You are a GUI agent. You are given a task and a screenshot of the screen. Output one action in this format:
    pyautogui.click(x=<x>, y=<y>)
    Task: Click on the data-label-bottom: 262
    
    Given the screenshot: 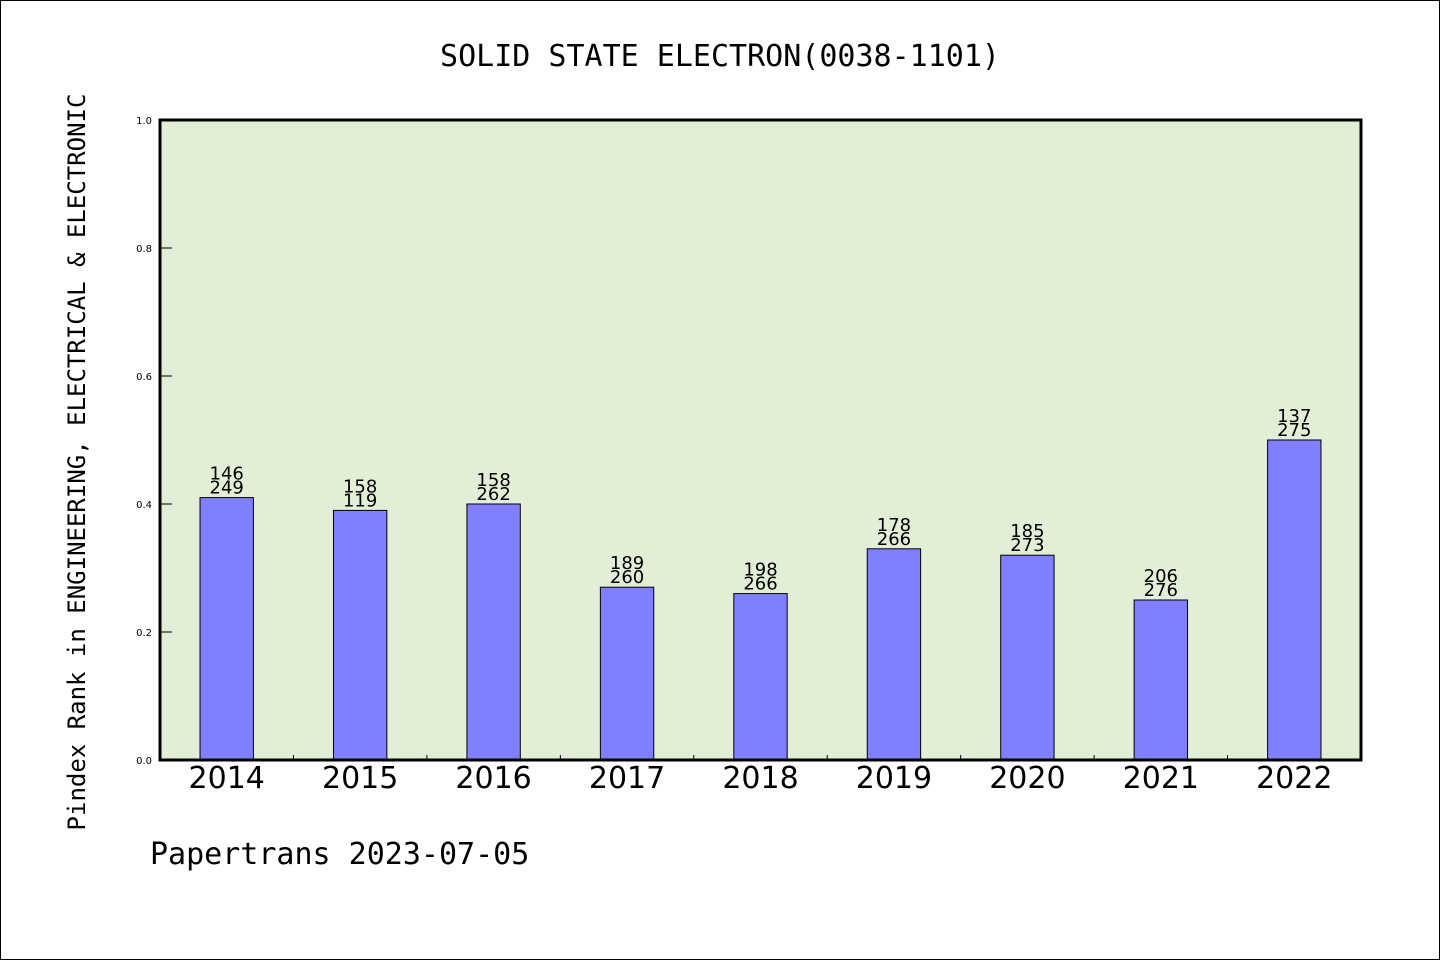 What is the action you would take?
    pyautogui.click(x=493, y=494)
    